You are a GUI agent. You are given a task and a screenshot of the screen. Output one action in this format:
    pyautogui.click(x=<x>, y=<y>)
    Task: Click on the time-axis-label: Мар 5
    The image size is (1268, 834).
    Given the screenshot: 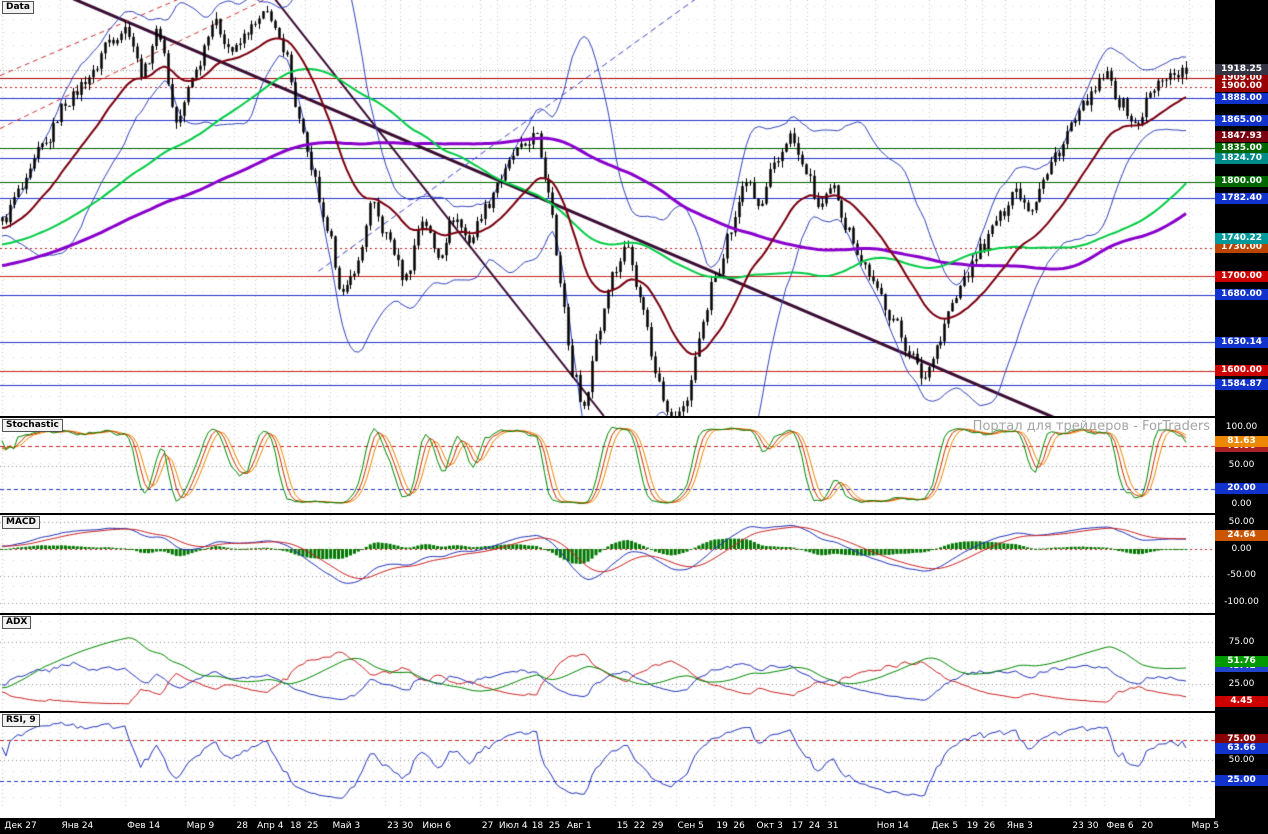 What is the action you would take?
    pyautogui.click(x=1205, y=826)
    